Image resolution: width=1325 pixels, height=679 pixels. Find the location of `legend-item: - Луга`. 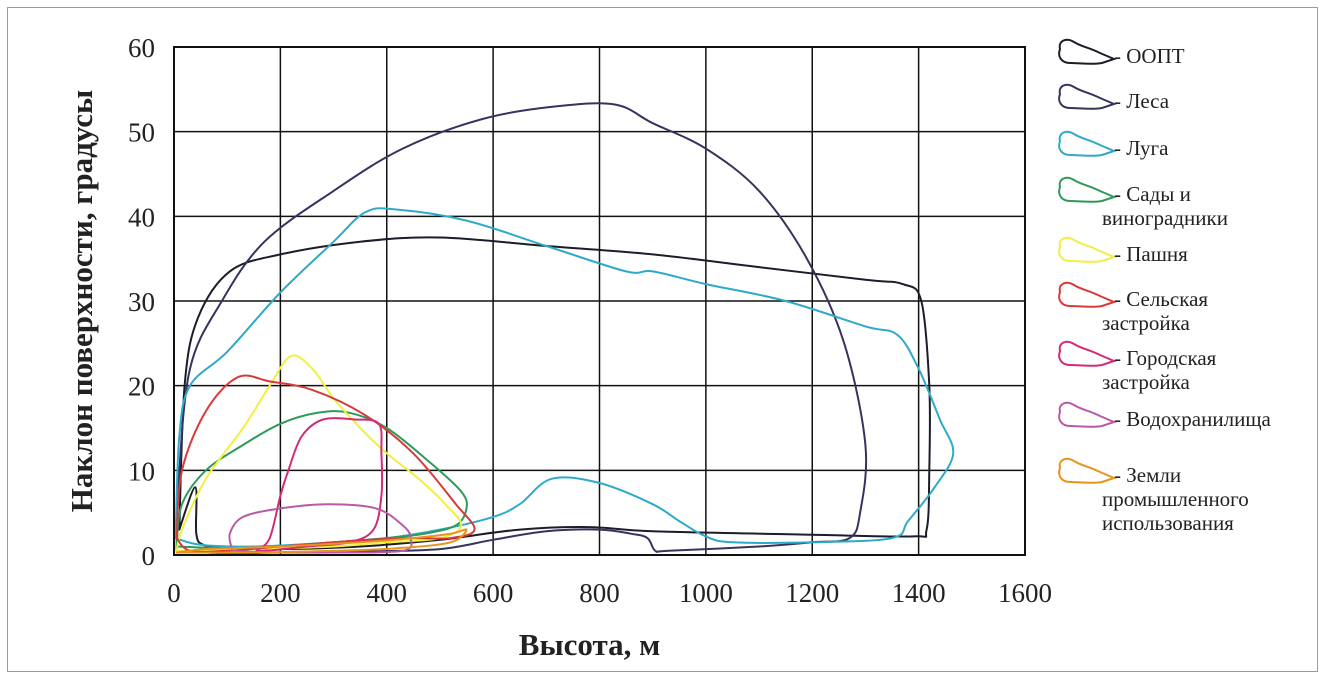

legend-item: - Луга is located at coordinates (1113, 145).